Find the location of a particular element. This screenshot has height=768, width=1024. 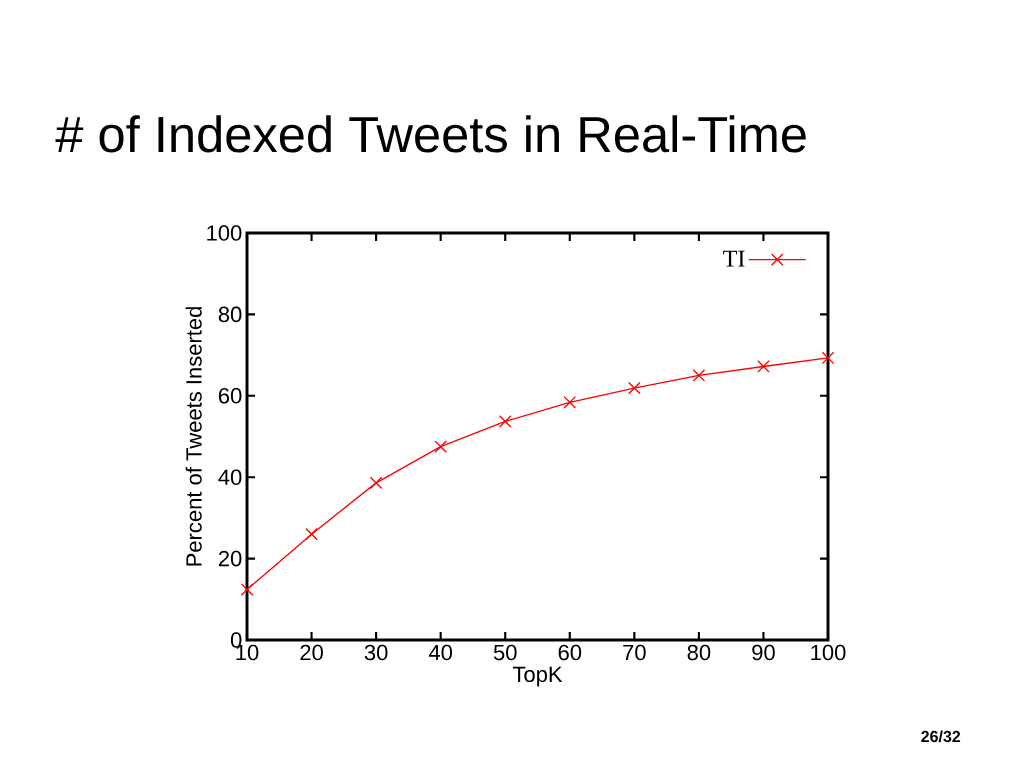

x-axis-title: TopK is located at coordinates (537, 676).